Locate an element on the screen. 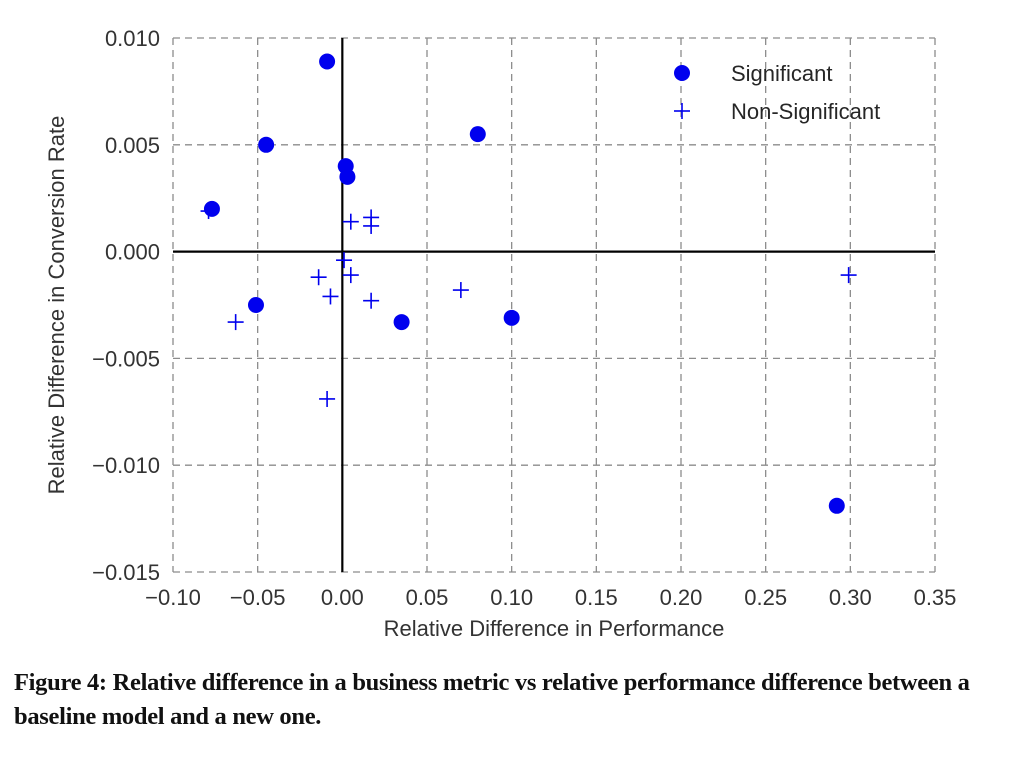 This screenshot has width=1024, height=761. y-tick-label: −0.010 is located at coordinates (126, 465).